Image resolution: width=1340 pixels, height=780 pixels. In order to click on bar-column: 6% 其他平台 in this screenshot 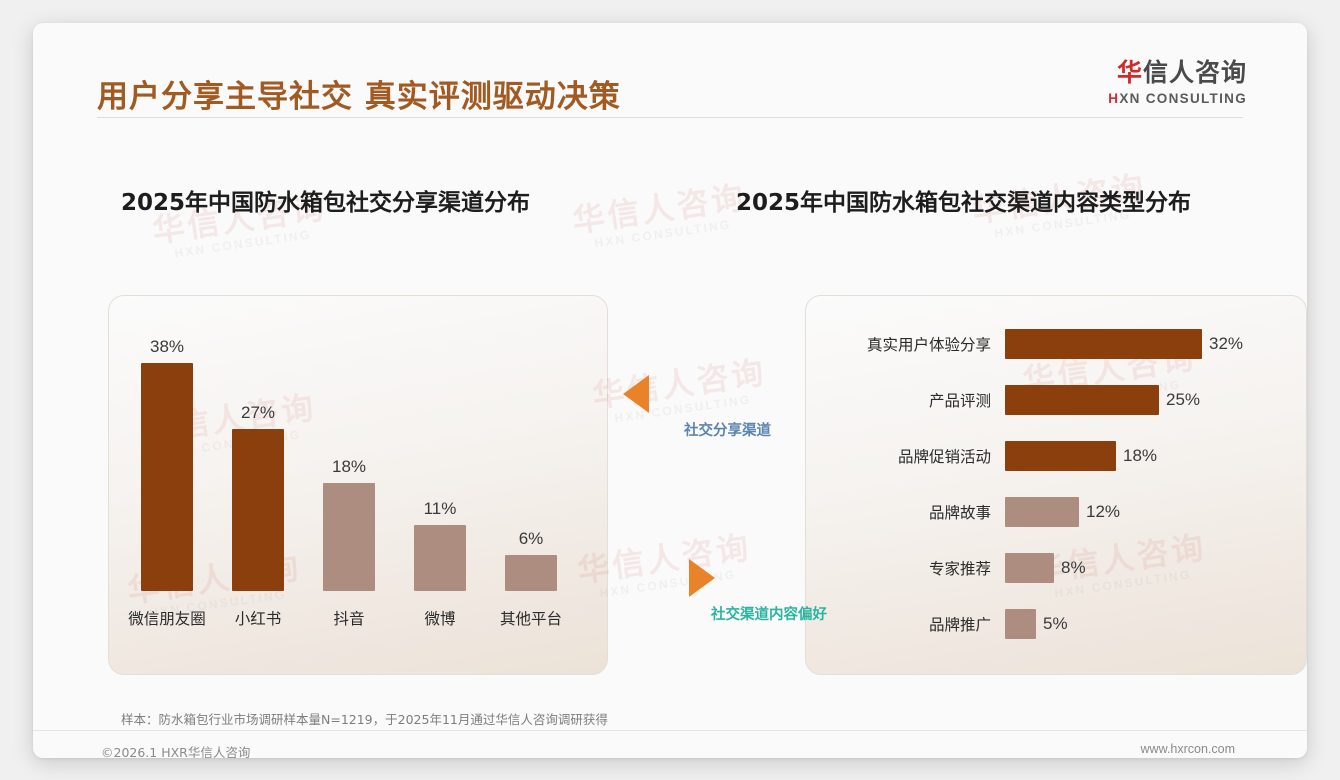, I will do `click(531, 485)`.